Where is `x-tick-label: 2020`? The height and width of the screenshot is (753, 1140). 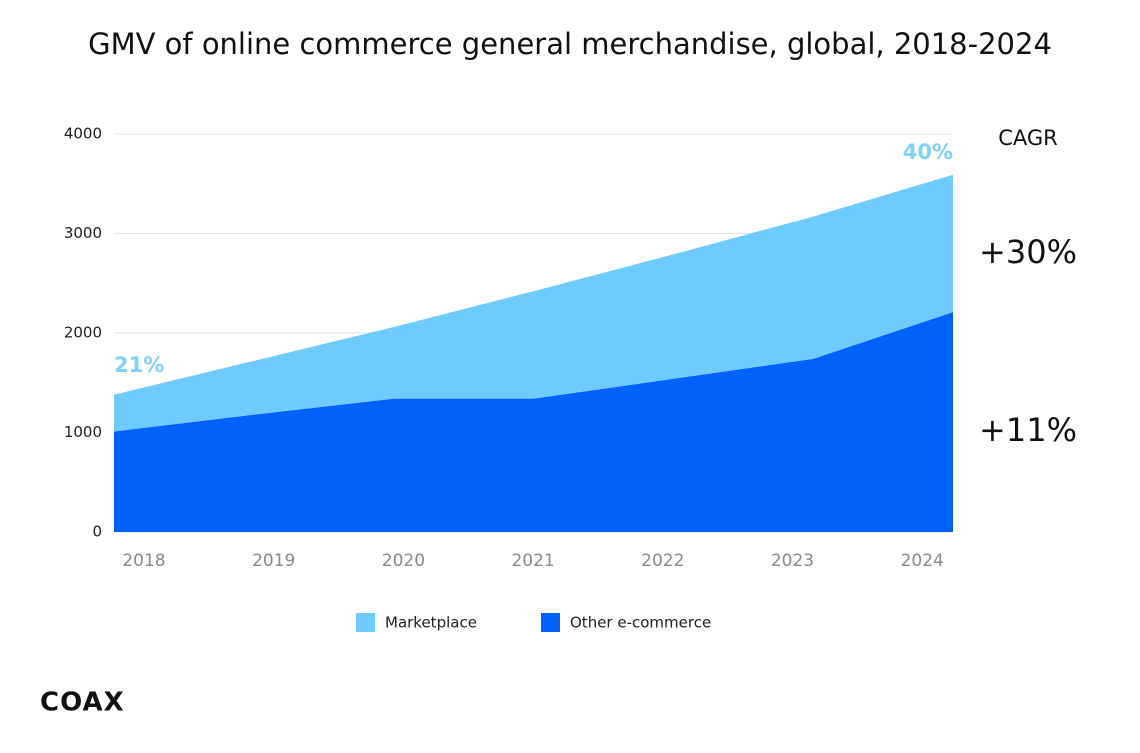 x-tick-label: 2020 is located at coordinates (403, 561).